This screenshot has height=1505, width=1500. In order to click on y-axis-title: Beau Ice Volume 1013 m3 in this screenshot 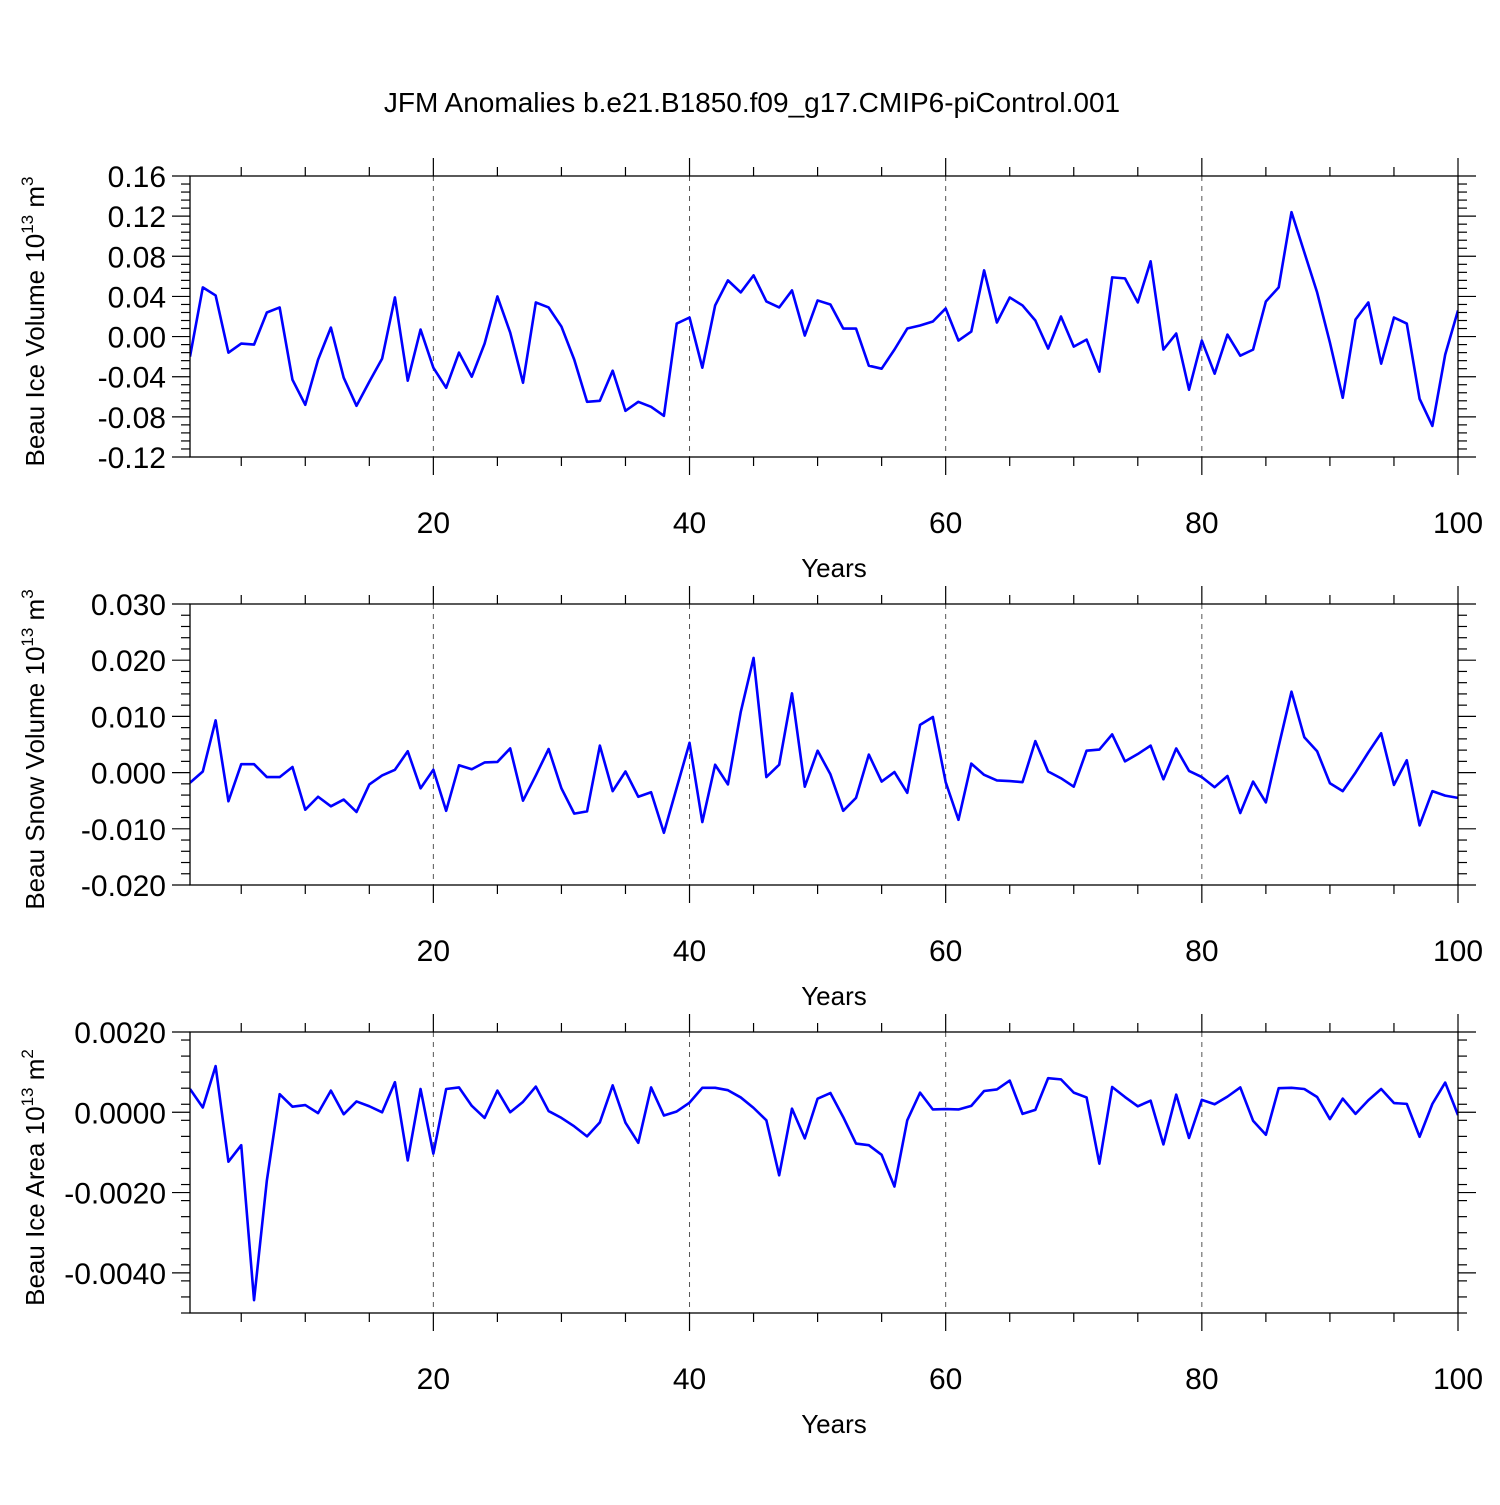, I will do `click(34, 322)`.